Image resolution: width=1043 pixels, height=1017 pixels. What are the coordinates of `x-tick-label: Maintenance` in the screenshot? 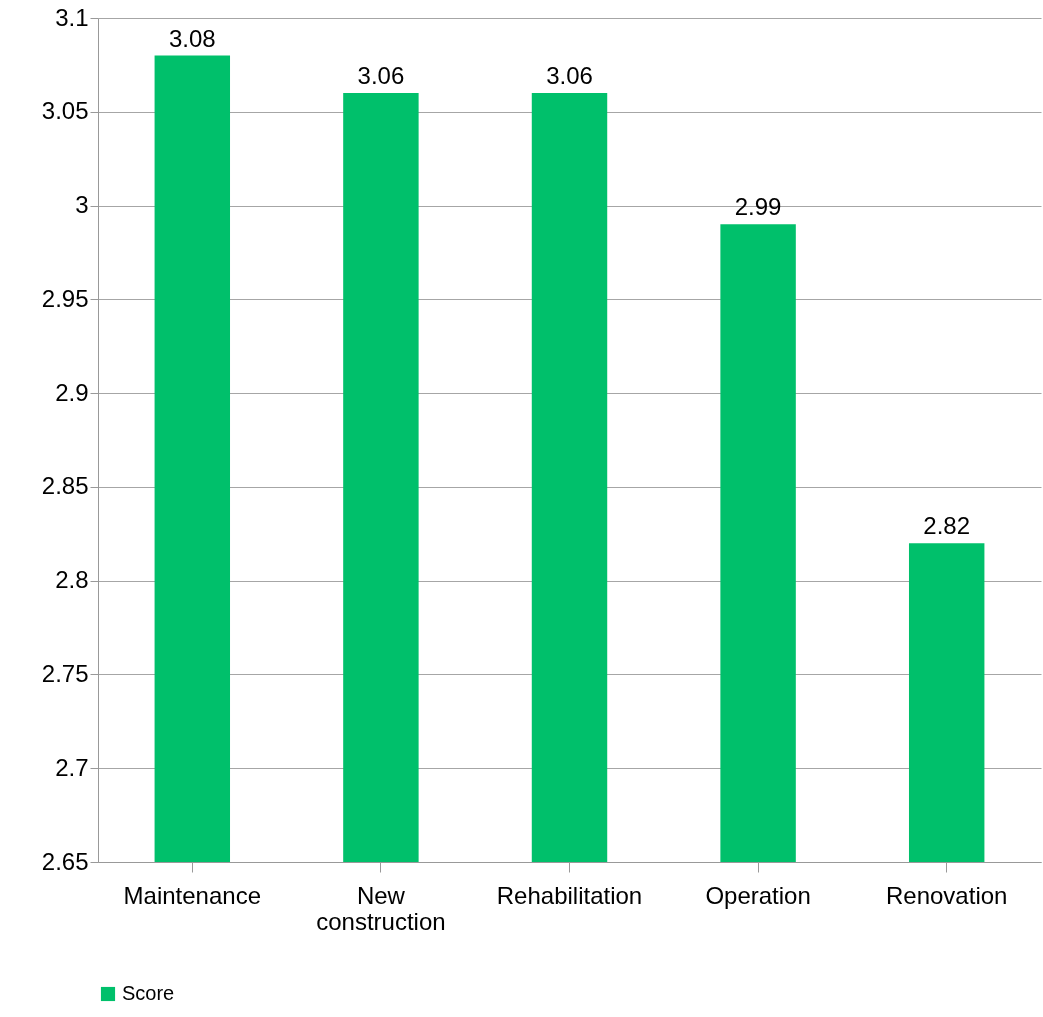 It's located at (192, 895).